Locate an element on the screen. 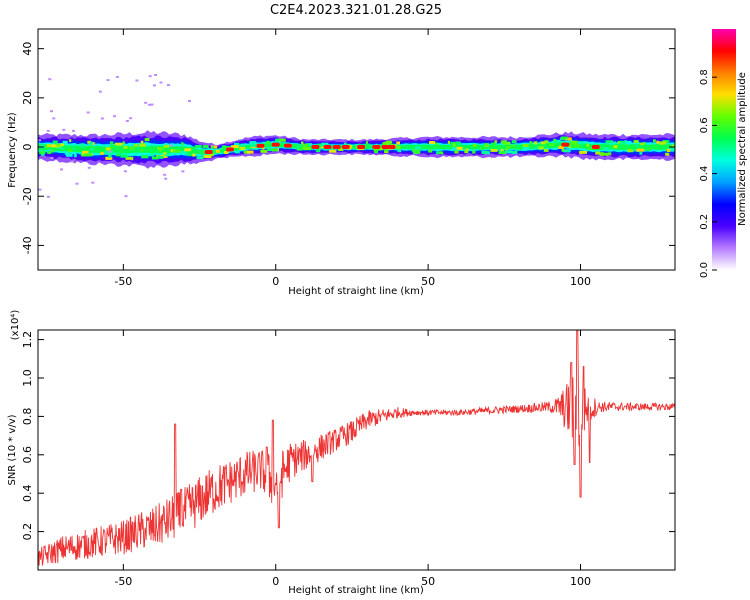  colorbar-label: Normalized spectral amplitude is located at coordinates (742, 149).